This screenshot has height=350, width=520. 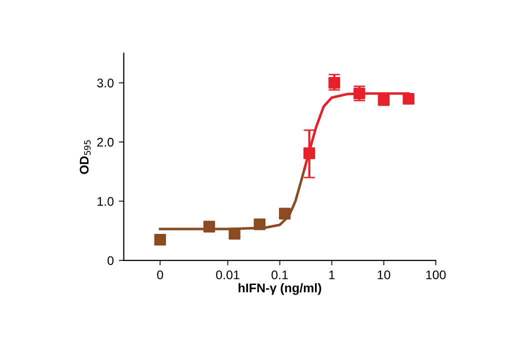 I want to click on x-tick-label: 1, so click(x=332, y=275).